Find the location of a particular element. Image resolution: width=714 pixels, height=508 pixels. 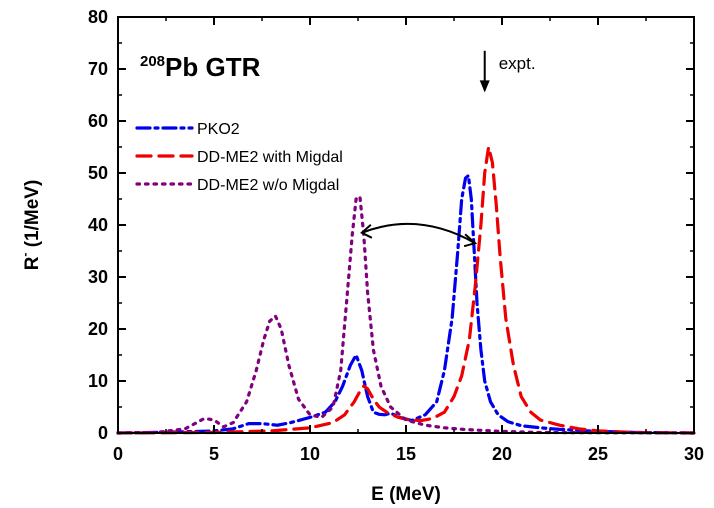

y-tick-label: 30 is located at coordinates (98, 277).